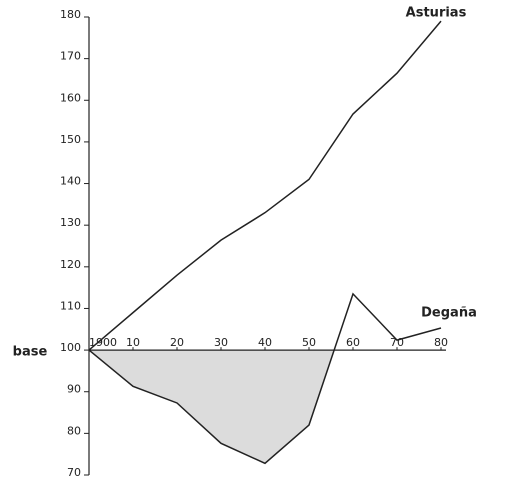 The height and width of the screenshot is (482, 512). Describe the element at coordinates (70, 97) in the screenshot. I see `y-tick-label: 160` at that location.